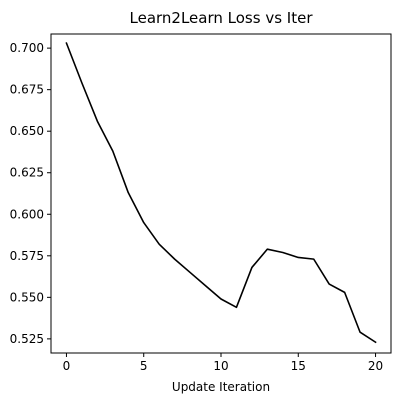  Describe the element at coordinates (67, 366) in the screenshot. I see `x-tick-label: 0` at that location.